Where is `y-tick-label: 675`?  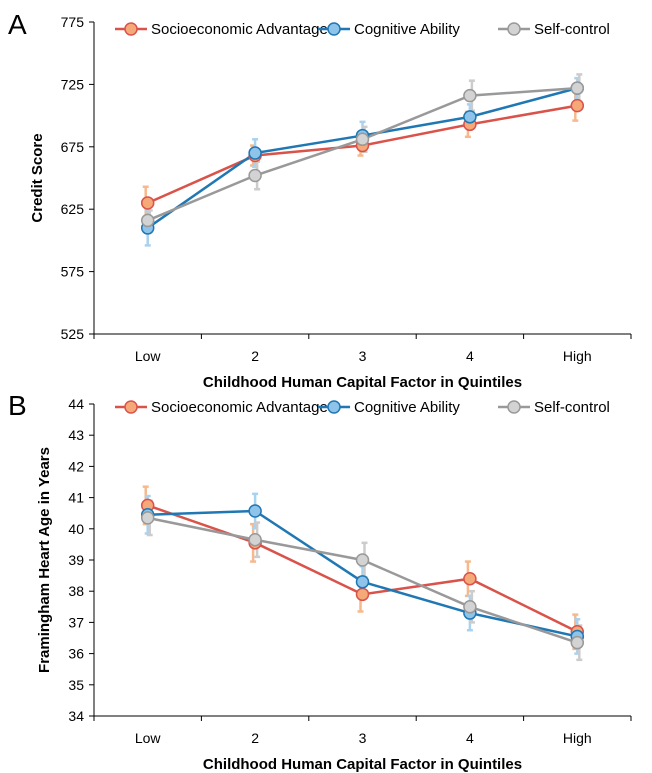
y-tick-label: 675 is located at coordinates (73, 147).